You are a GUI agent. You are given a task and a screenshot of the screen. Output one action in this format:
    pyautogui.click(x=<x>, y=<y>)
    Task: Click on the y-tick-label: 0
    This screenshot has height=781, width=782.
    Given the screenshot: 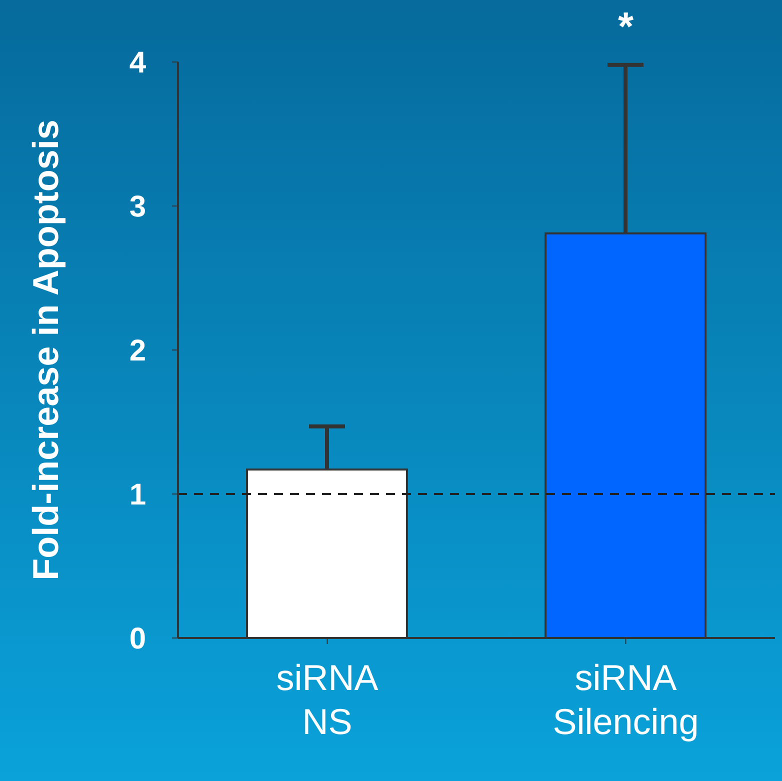 What is the action you would take?
    pyautogui.click(x=137, y=639)
    